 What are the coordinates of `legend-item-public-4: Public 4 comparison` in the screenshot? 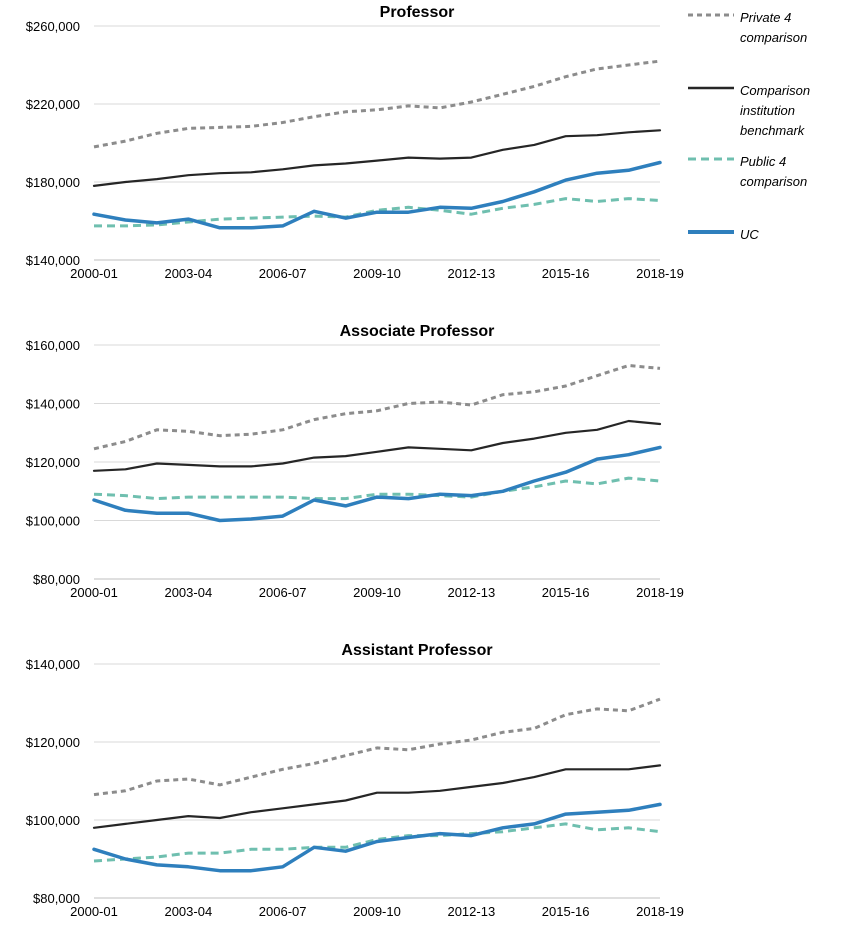 It's located at (764, 172).